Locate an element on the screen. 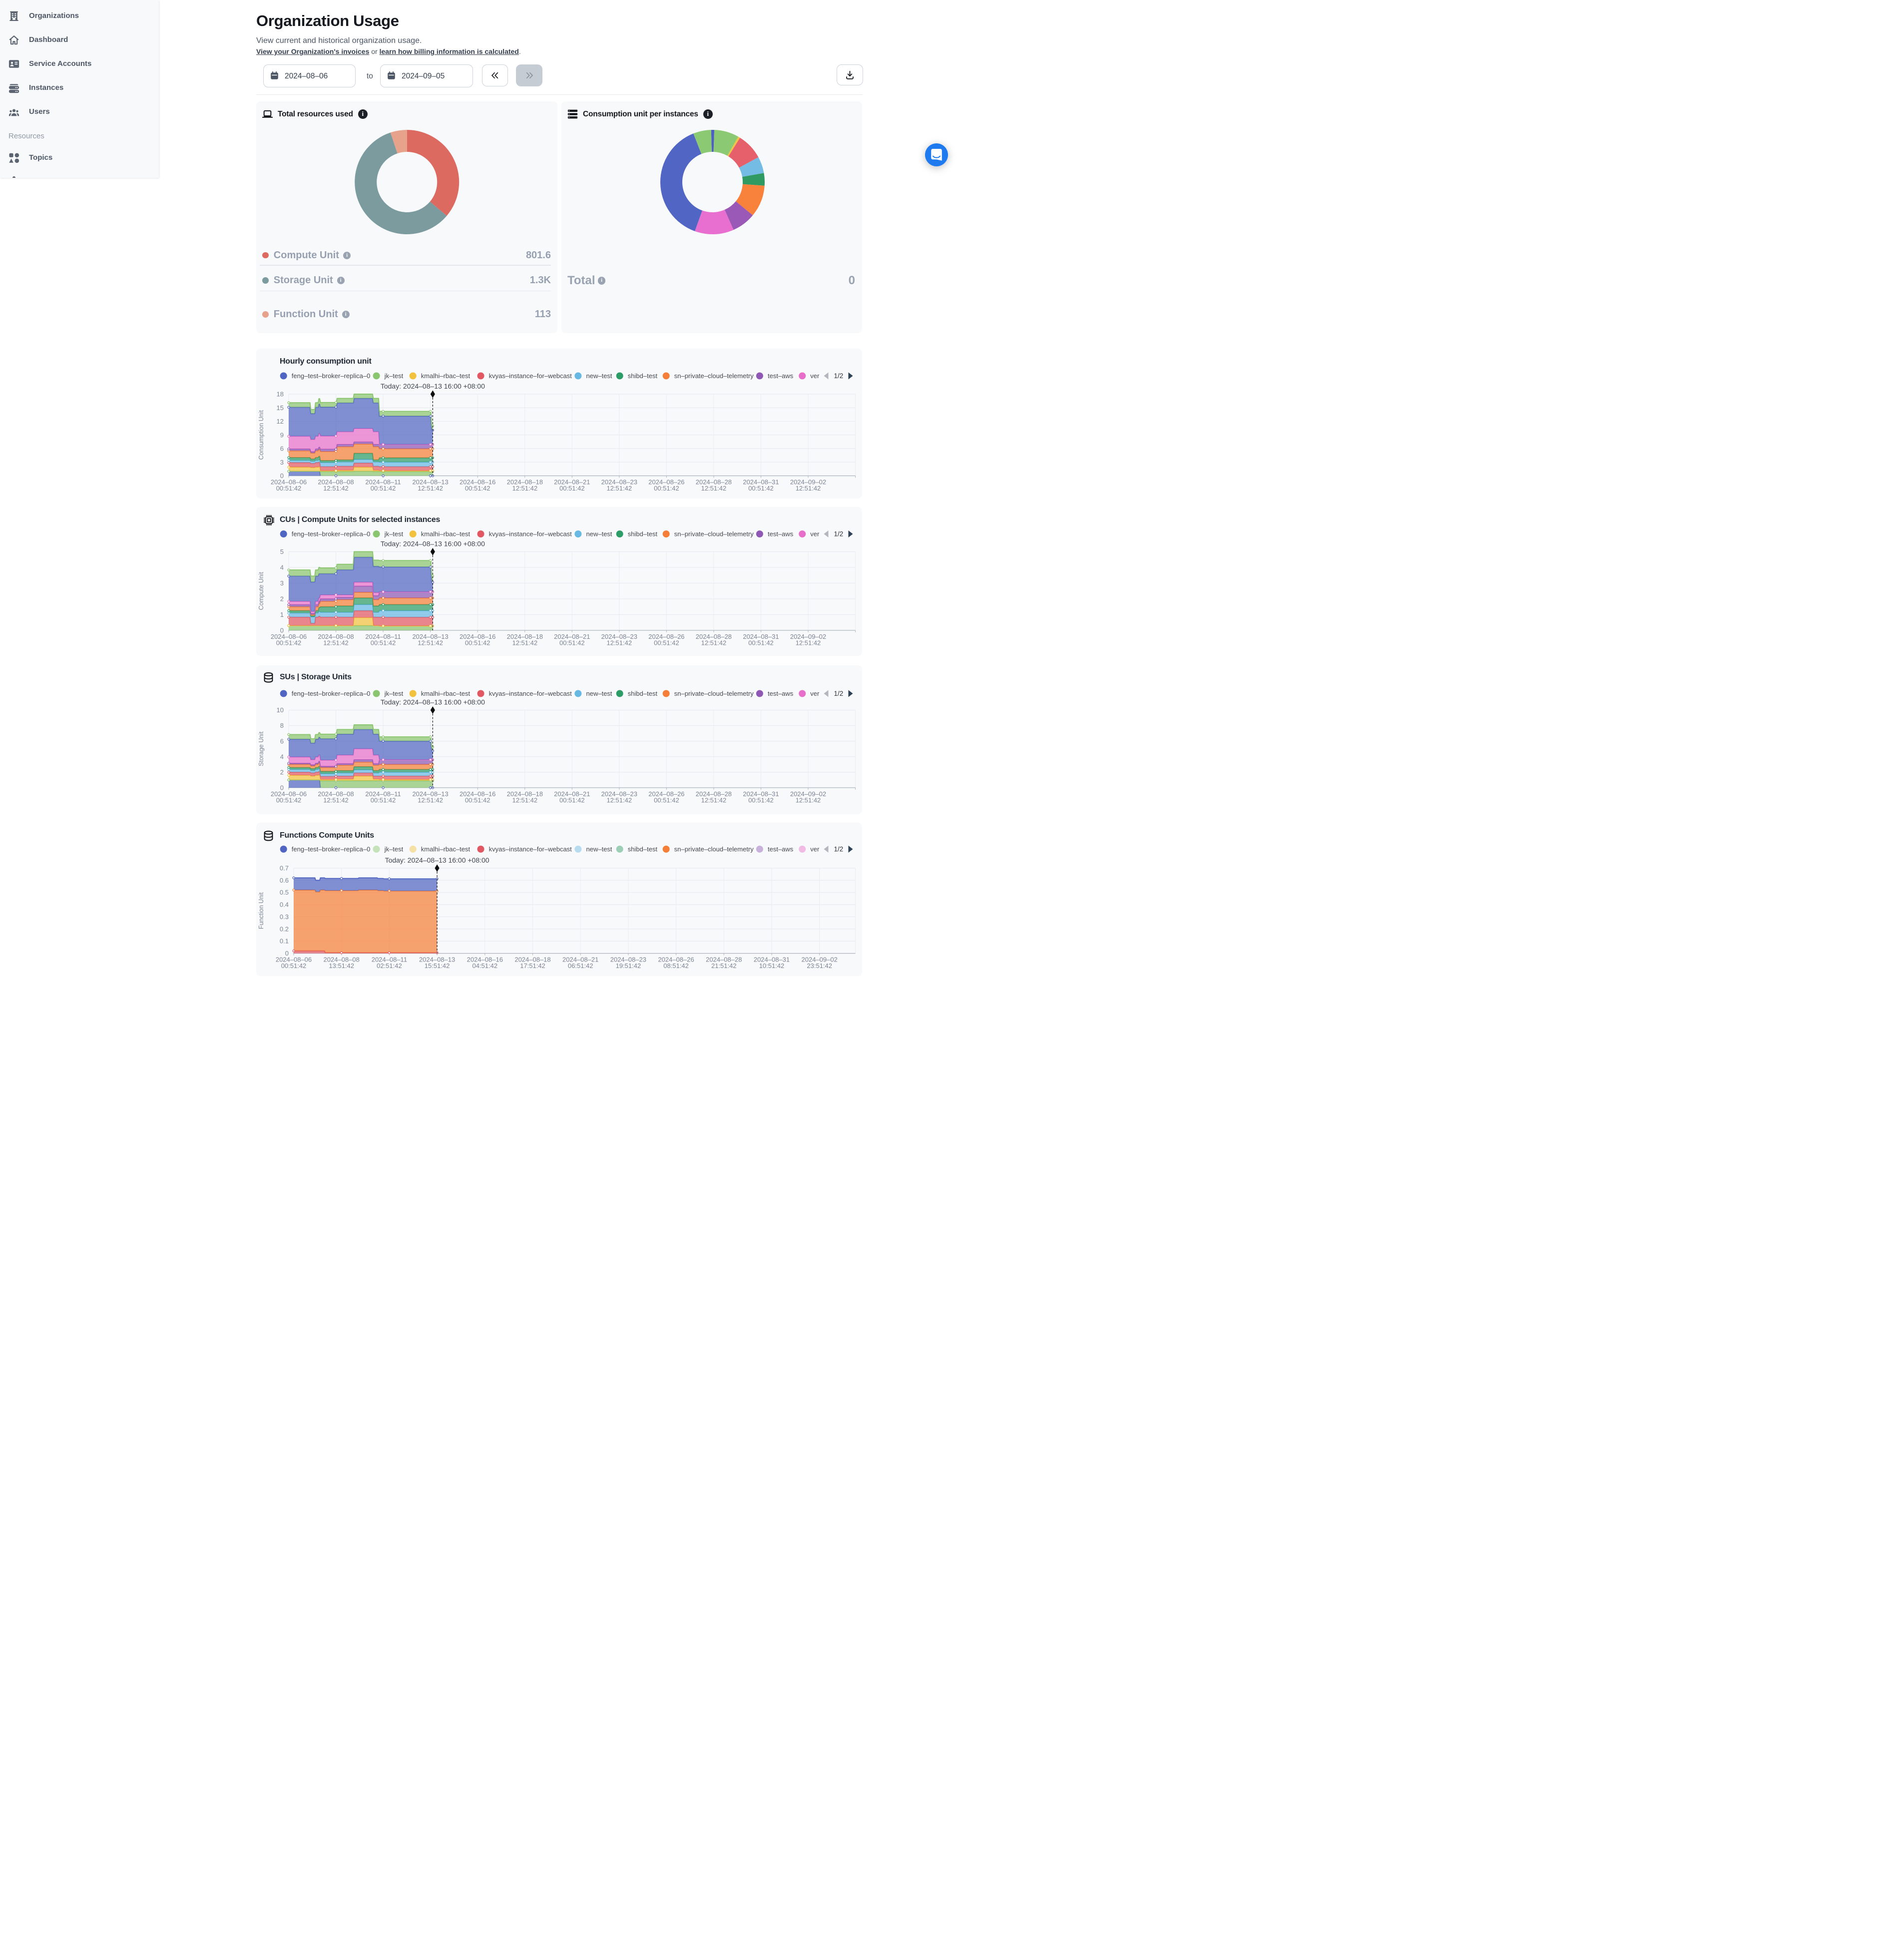  svg-text: feng–test–broker–replica–0 is located at coordinates (331, 376).